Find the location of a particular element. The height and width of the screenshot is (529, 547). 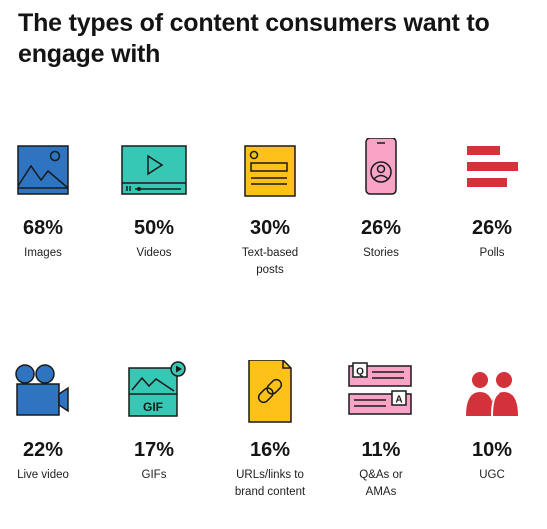

stat-percent: 50% is located at coordinates (154, 228).